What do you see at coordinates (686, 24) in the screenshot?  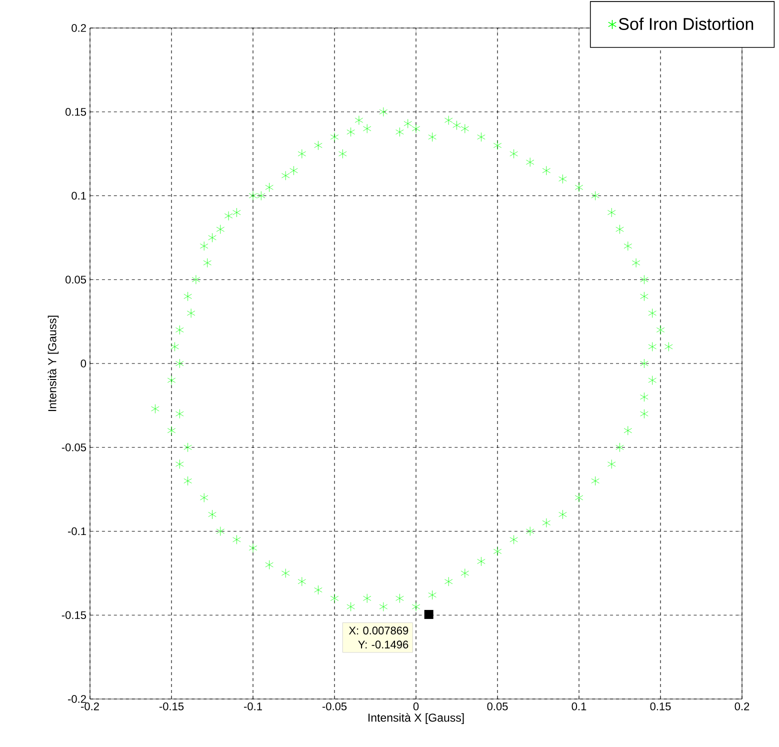 I see `legend-label: Sof Iron Distortion` at bounding box center [686, 24].